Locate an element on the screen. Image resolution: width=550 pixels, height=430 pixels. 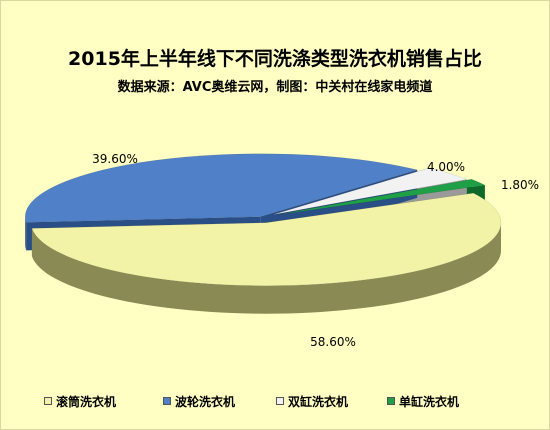
data-label-1: 39.60% is located at coordinates (115, 159).